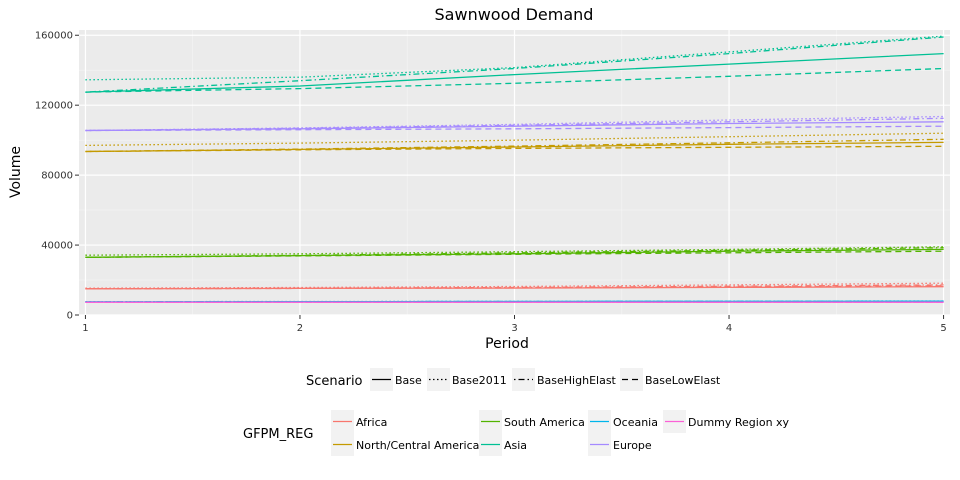 Image resolution: width=960 pixels, height=480 pixels. What do you see at coordinates (729, 328) in the screenshot?
I see `x-tick-label: 4` at bounding box center [729, 328].